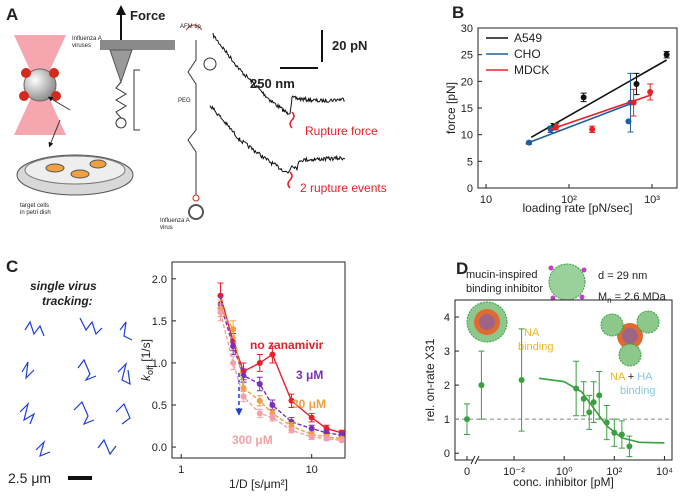 Image resolution: width=684 pixels, height=496 pixels. I want to click on x-tick-label: 0, so click(467, 472).